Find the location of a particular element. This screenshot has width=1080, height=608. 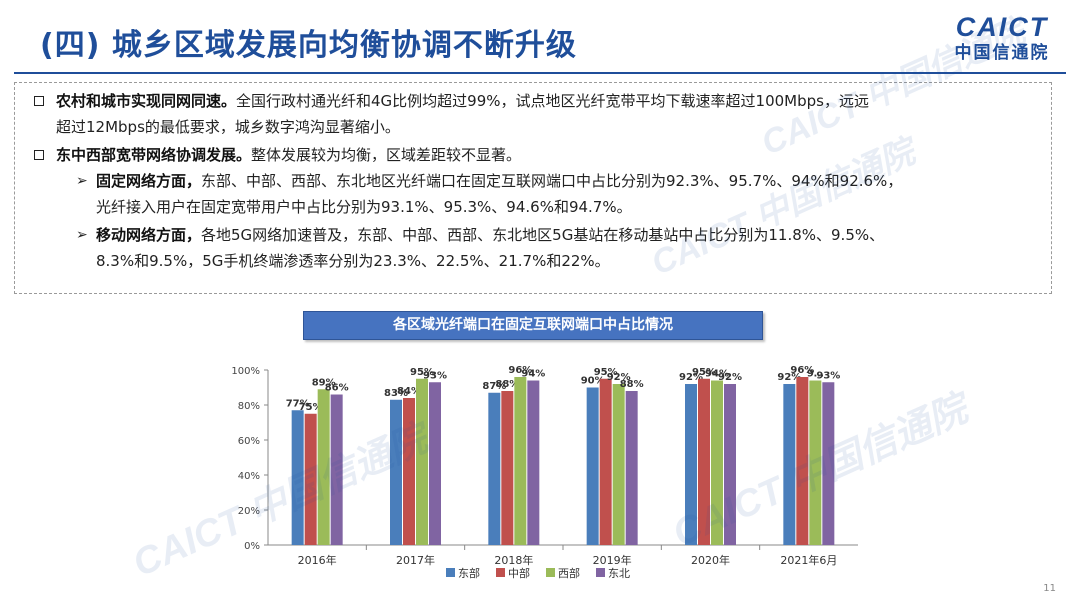

page-number: 11 is located at coordinates (1049, 588).